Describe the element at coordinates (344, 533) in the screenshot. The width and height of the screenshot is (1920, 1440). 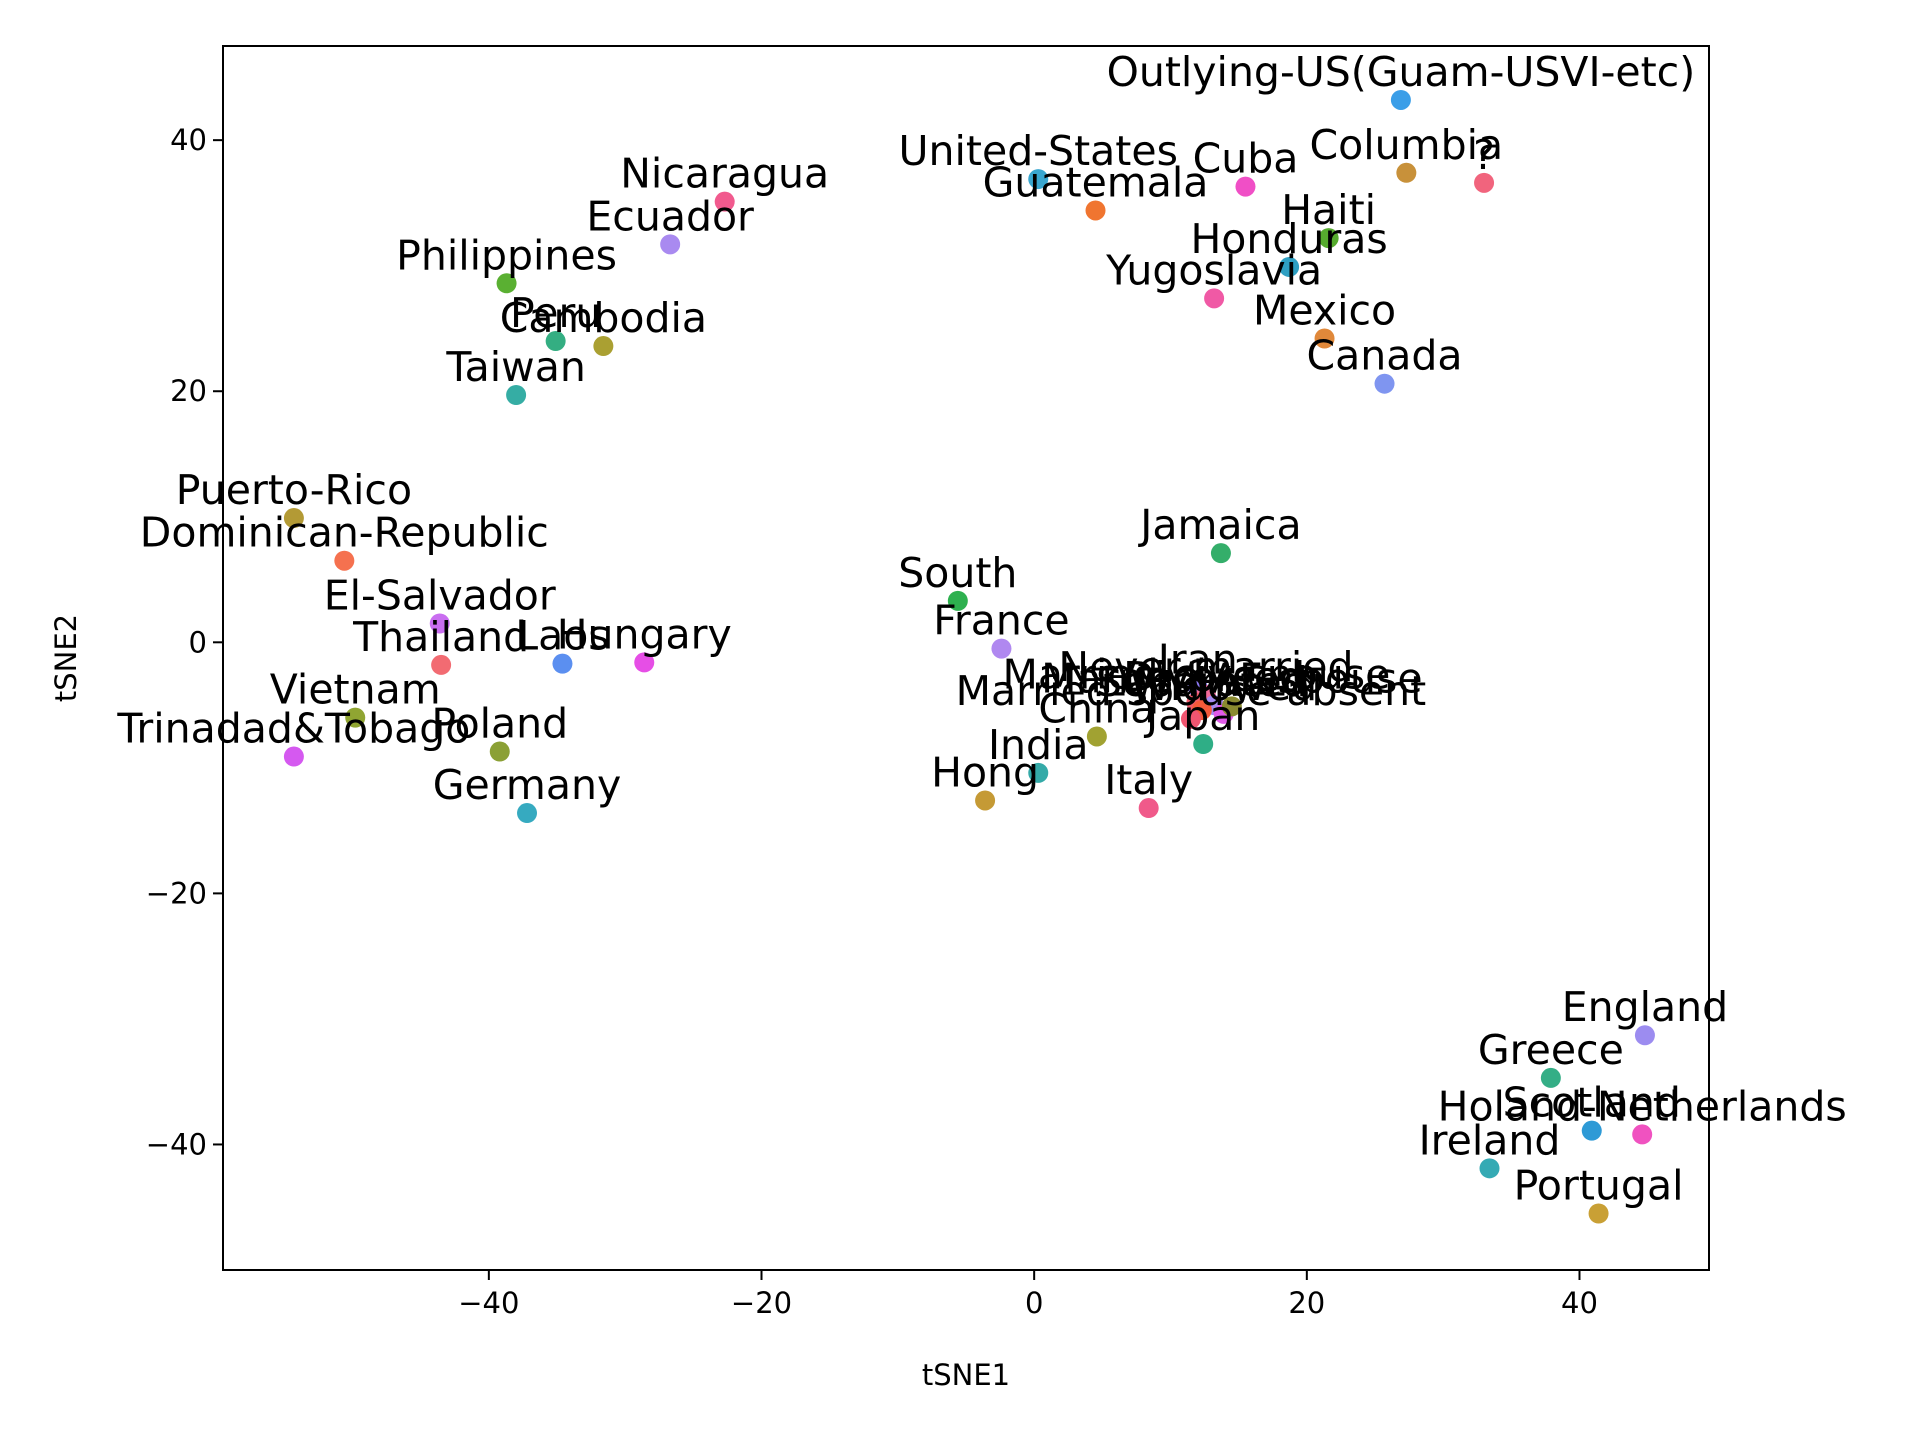
I see `point-label: Dominican-Republic` at that location.